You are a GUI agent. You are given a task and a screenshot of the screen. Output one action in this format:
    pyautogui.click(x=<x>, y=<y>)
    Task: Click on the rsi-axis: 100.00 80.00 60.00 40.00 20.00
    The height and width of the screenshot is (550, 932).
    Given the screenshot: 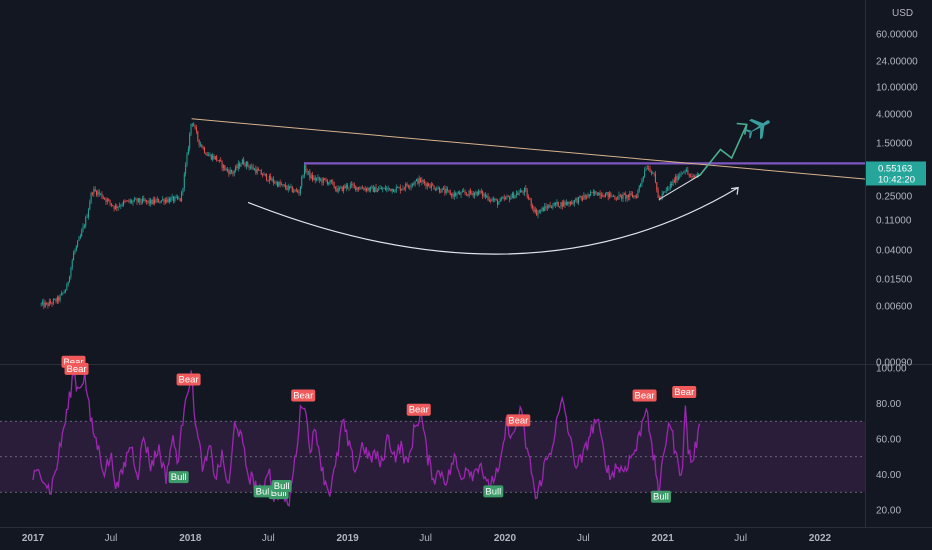 What is the action you would take?
    pyautogui.click(x=891, y=440)
    